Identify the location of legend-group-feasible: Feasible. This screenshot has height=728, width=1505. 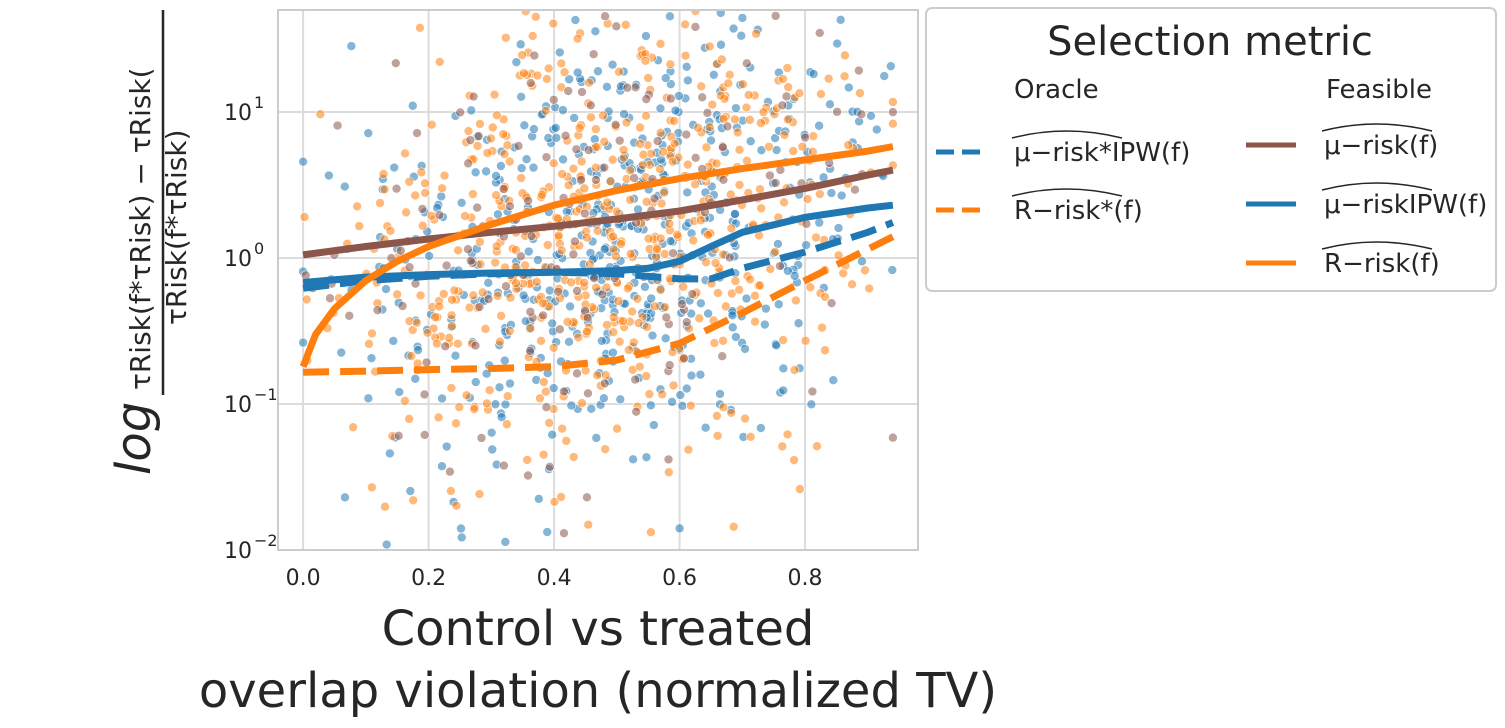
(1379, 90).